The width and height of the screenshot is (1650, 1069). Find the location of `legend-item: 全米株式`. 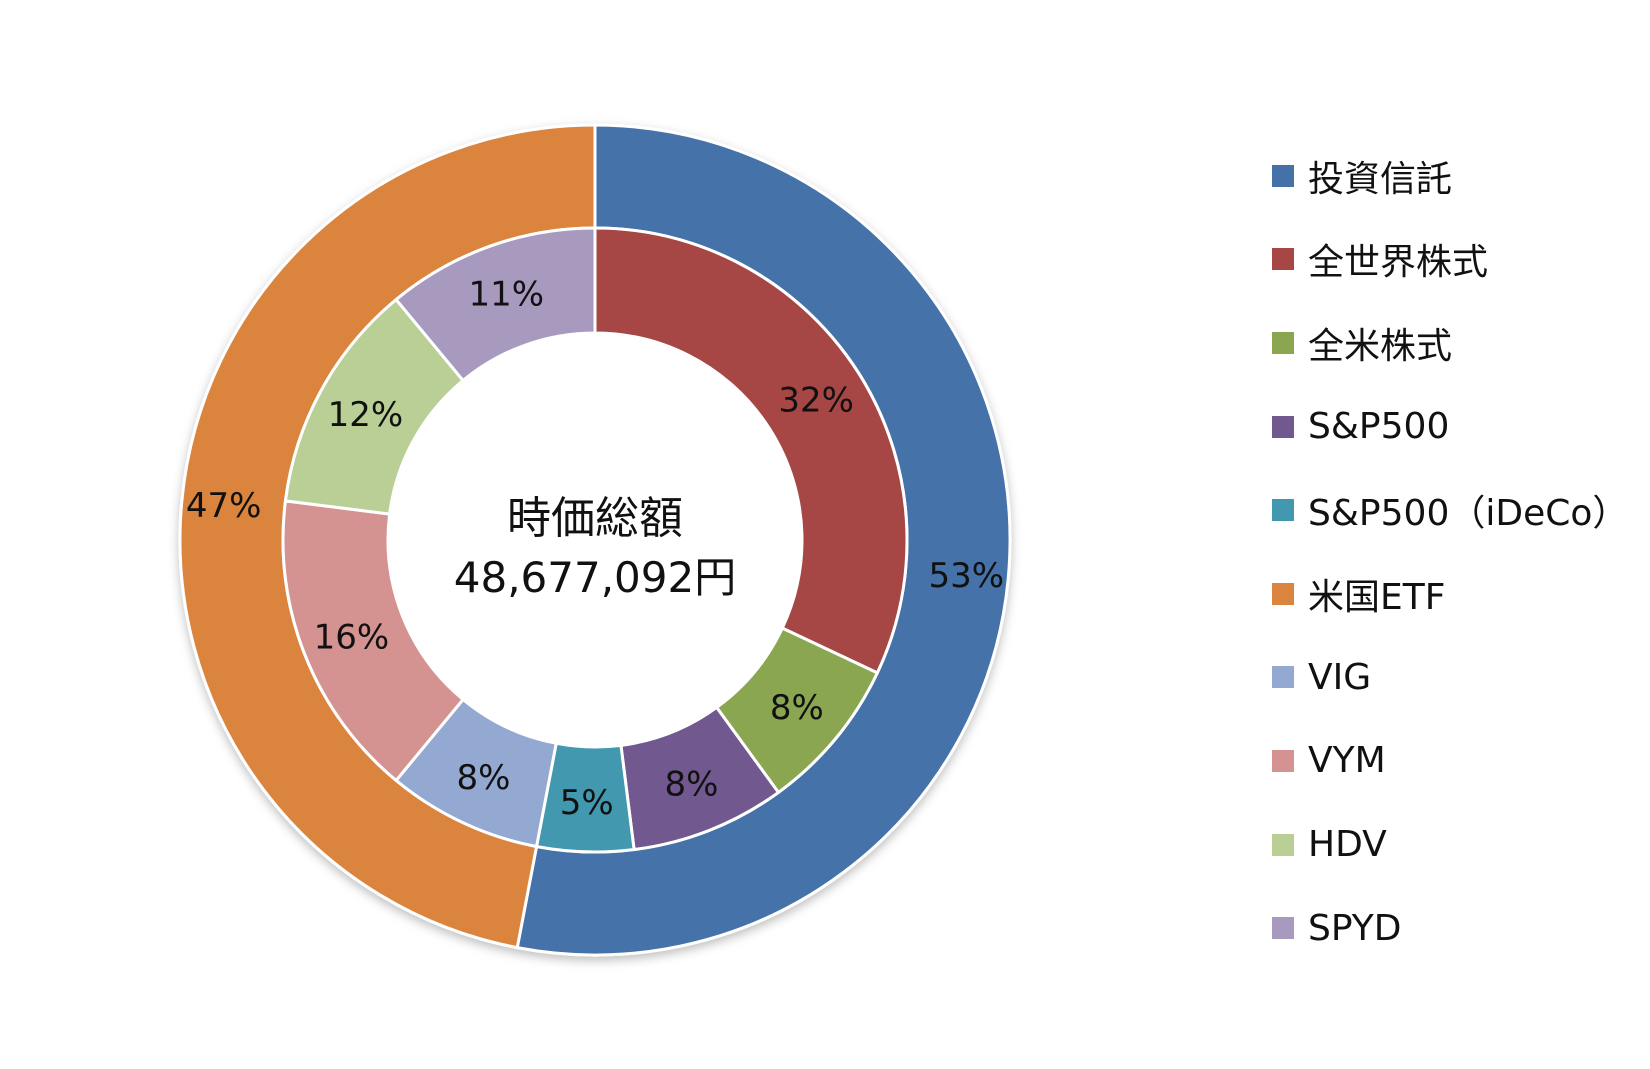

legend-item: 全米株式 is located at coordinates (1457, 343).